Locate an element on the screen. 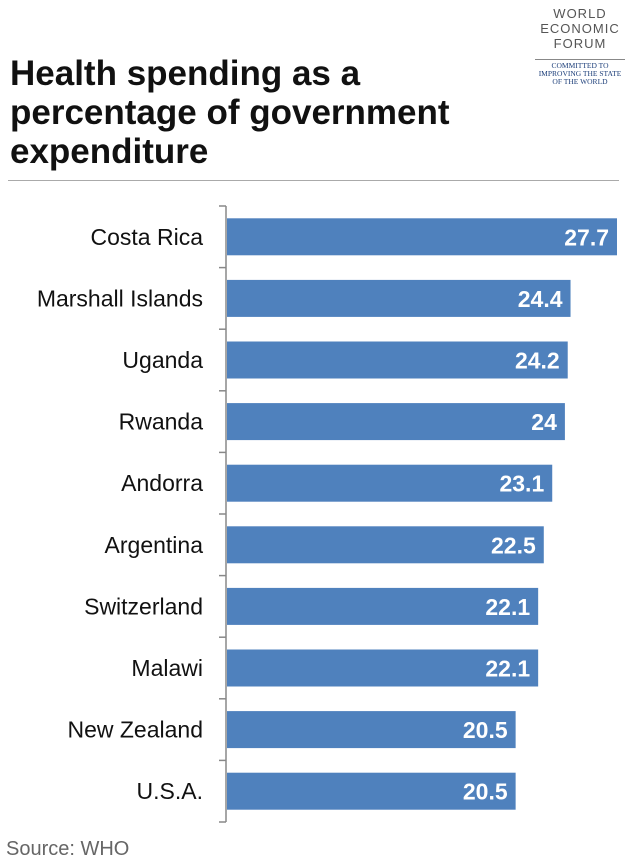  tagline-line: OF THE WORLD is located at coordinates (580, 81).